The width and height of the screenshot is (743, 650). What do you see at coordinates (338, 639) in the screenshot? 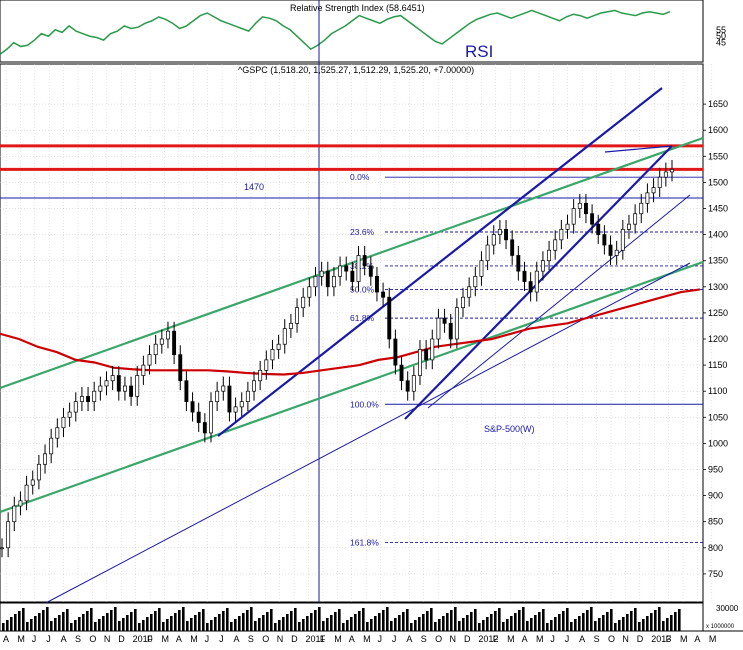
I see `x-tick-label: M` at bounding box center [338, 639].